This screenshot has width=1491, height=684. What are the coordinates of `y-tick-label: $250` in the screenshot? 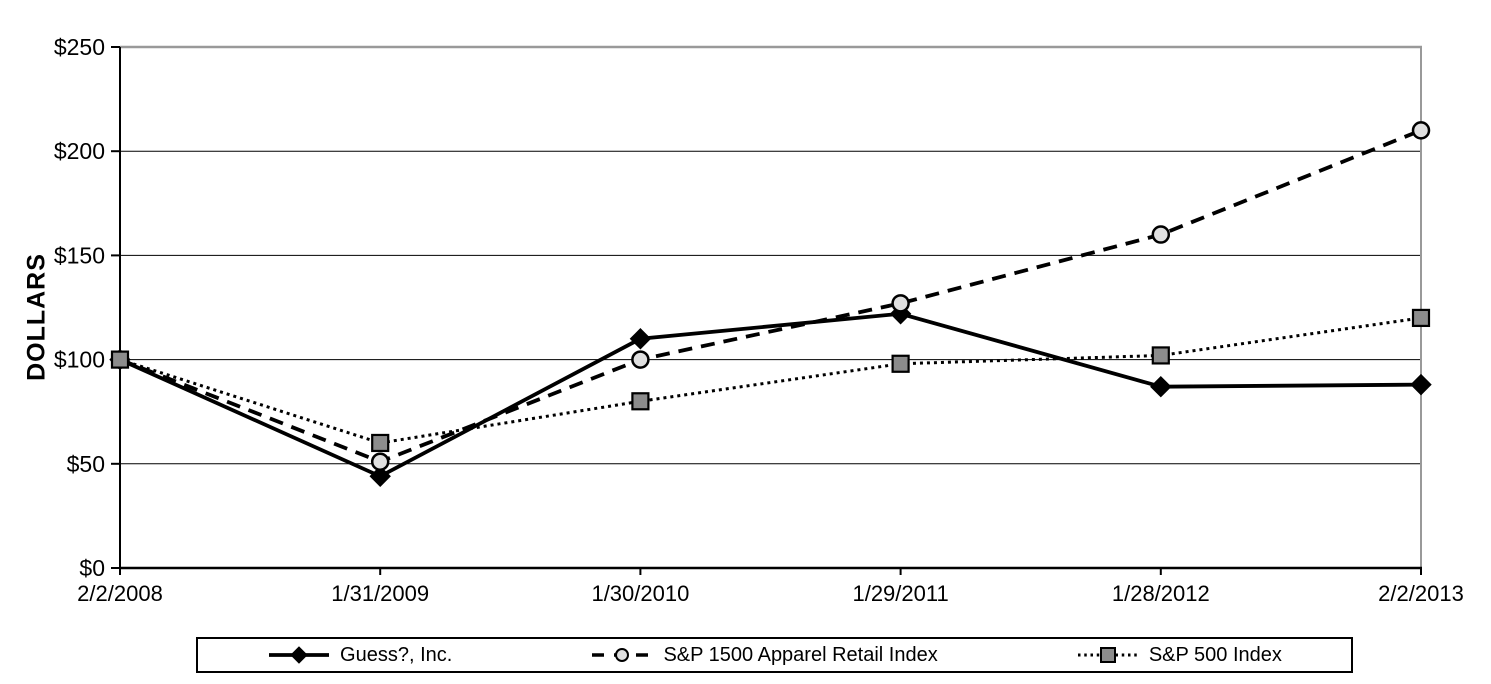 It's located at (79, 47).